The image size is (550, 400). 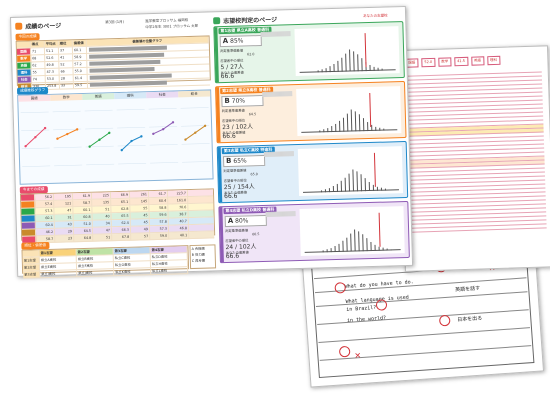 I want to click on exam-round: 第3回 (1月), so click(x=115, y=22).